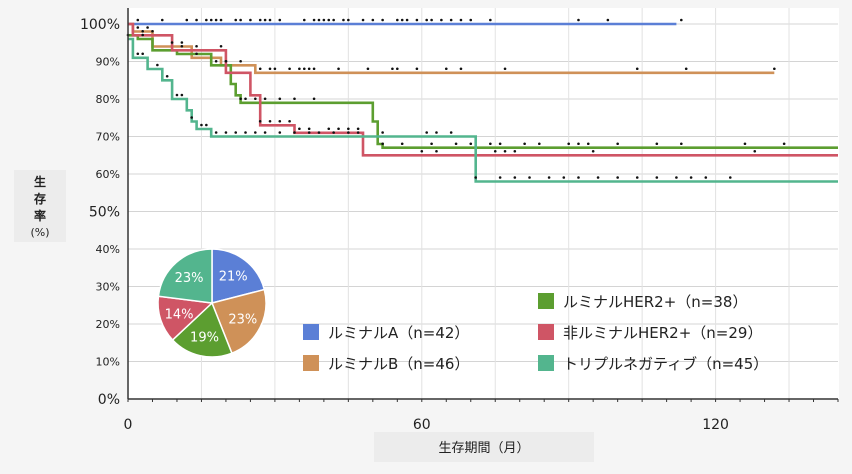 The width and height of the screenshot is (852, 474). What do you see at coordinates (715, 425) in the screenshot?
I see `x-tick-label: 120` at bounding box center [715, 425].